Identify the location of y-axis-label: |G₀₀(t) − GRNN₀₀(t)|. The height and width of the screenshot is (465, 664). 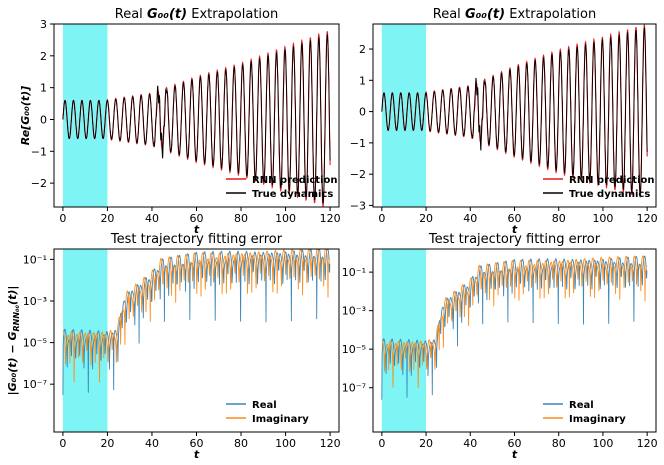
(13, 341).